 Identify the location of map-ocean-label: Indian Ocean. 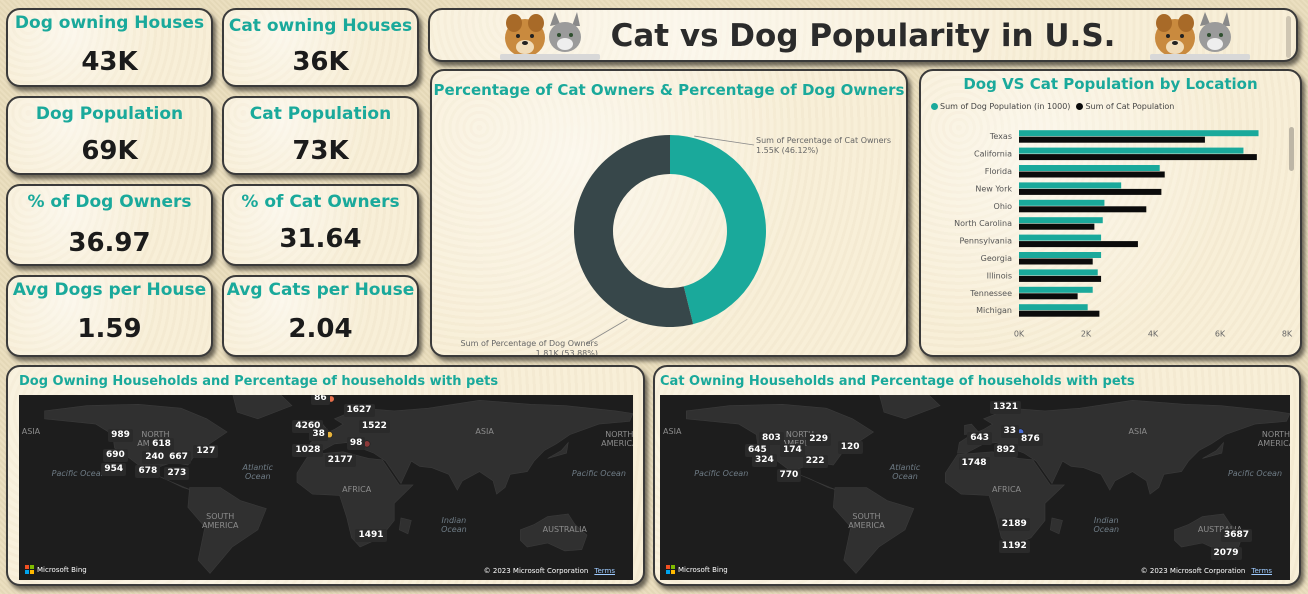
(454, 524).